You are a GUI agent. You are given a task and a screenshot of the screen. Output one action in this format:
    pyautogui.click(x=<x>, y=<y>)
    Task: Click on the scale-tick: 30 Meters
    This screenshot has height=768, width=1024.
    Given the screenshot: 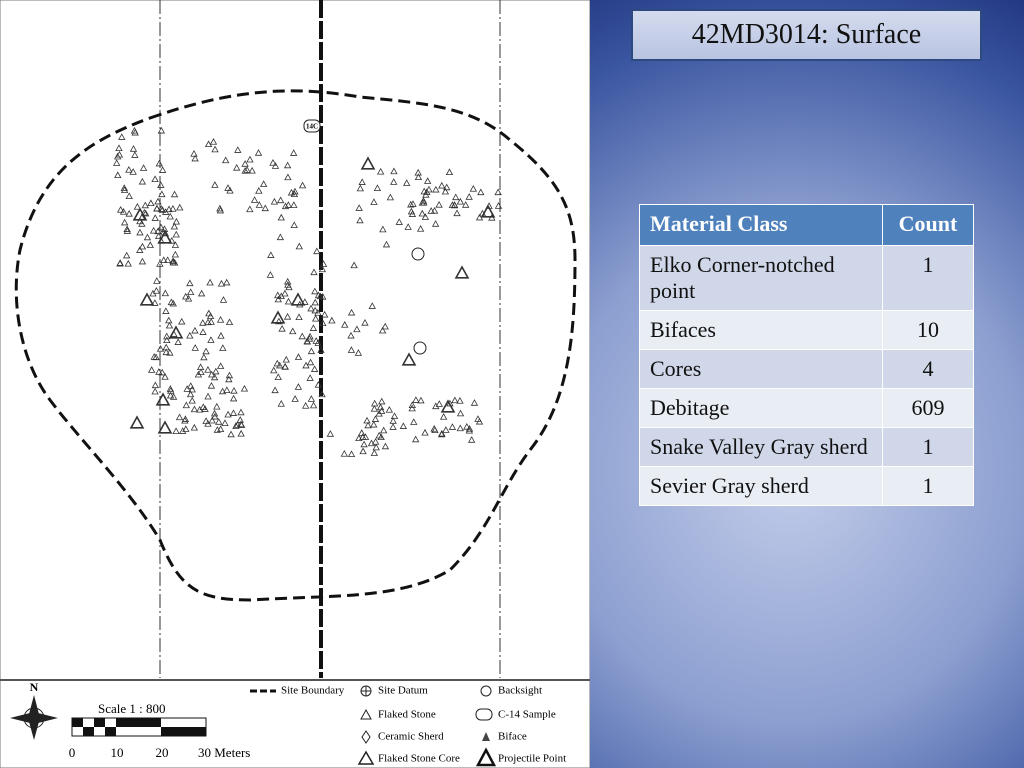 What is the action you would take?
    pyautogui.click(x=224, y=752)
    